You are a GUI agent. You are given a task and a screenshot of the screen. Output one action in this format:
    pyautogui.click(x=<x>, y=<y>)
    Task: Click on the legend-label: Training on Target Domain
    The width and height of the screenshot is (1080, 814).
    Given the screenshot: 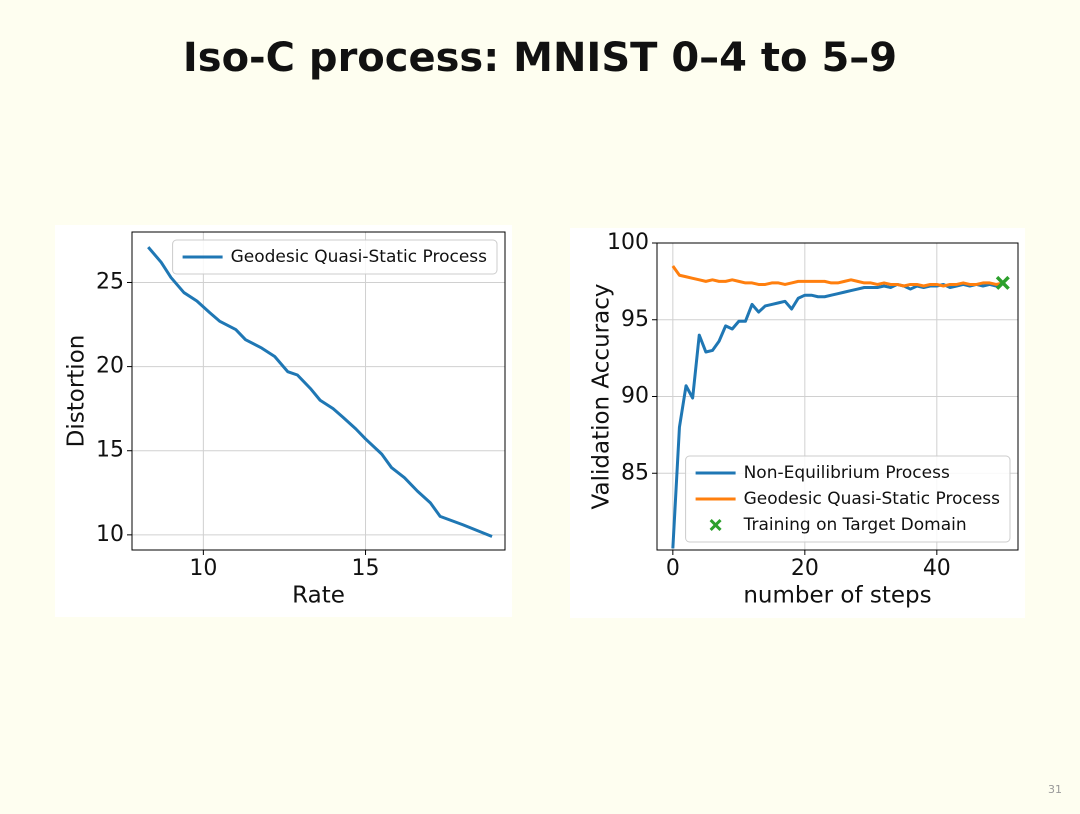 What is the action you would take?
    pyautogui.click(x=855, y=525)
    